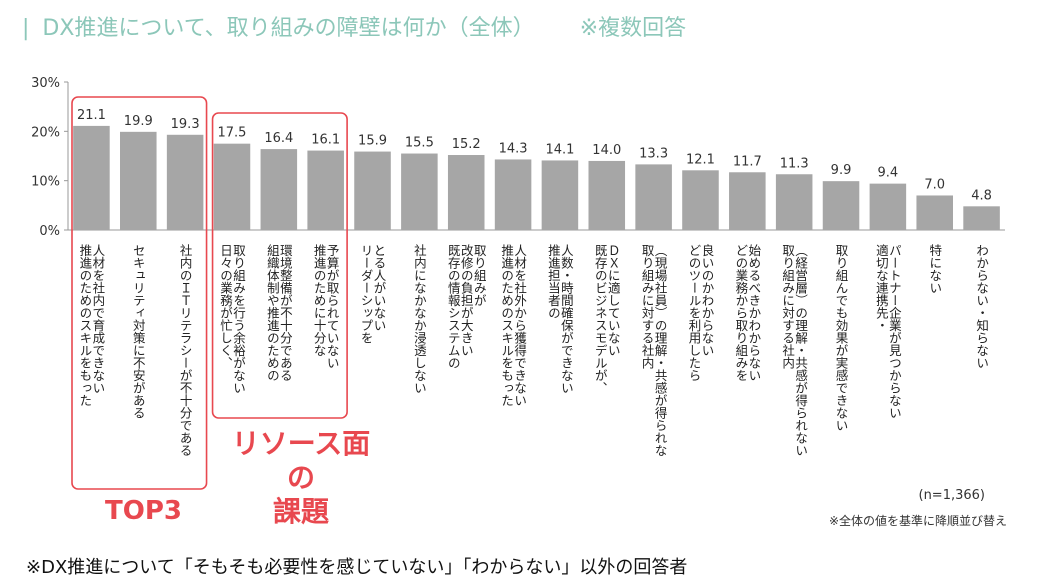 The image size is (1047, 585). Describe the element at coordinates (747, 161) in the screenshot. I see `bar-value-label: 11.7` at that location.